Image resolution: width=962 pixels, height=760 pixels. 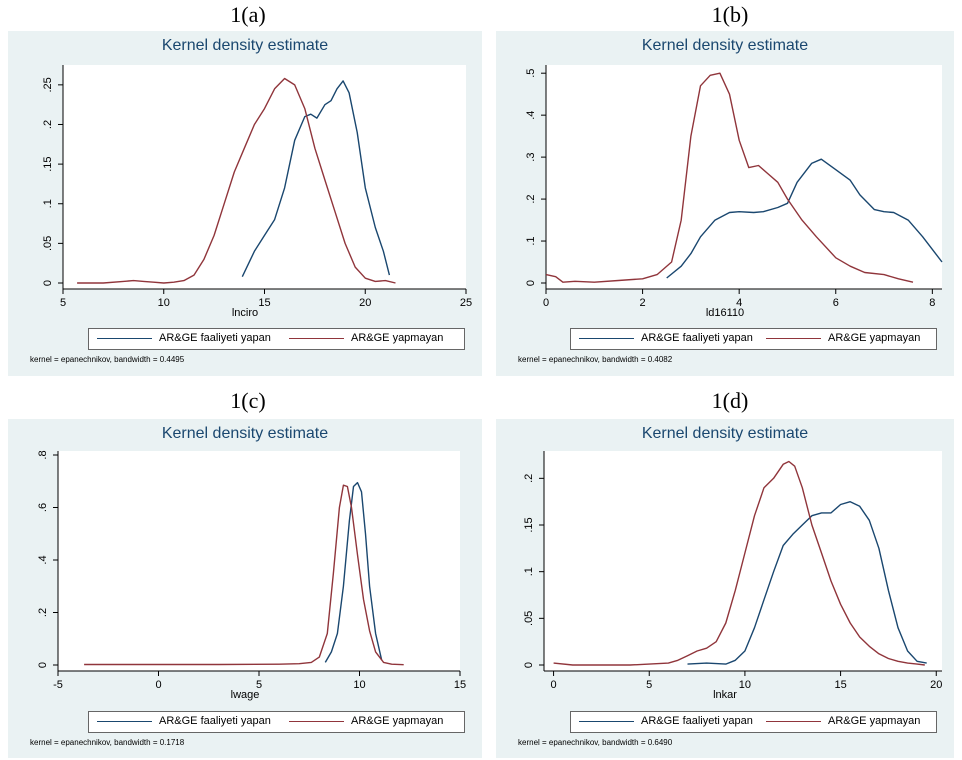 What do you see at coordinates (245, 313) in the screenshot?
I see `x-axis-label: lnciro` at bounding box center [245, 313].